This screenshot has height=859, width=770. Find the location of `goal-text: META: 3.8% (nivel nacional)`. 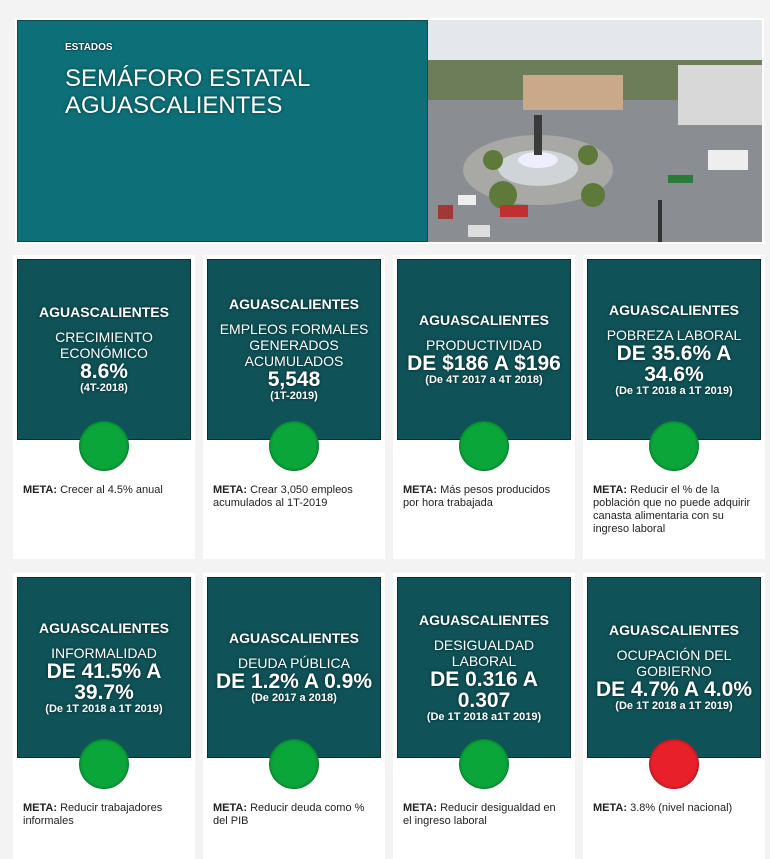

goal-text: META: 3.8% (nivel nacional) is located at coordinates (675, 808).